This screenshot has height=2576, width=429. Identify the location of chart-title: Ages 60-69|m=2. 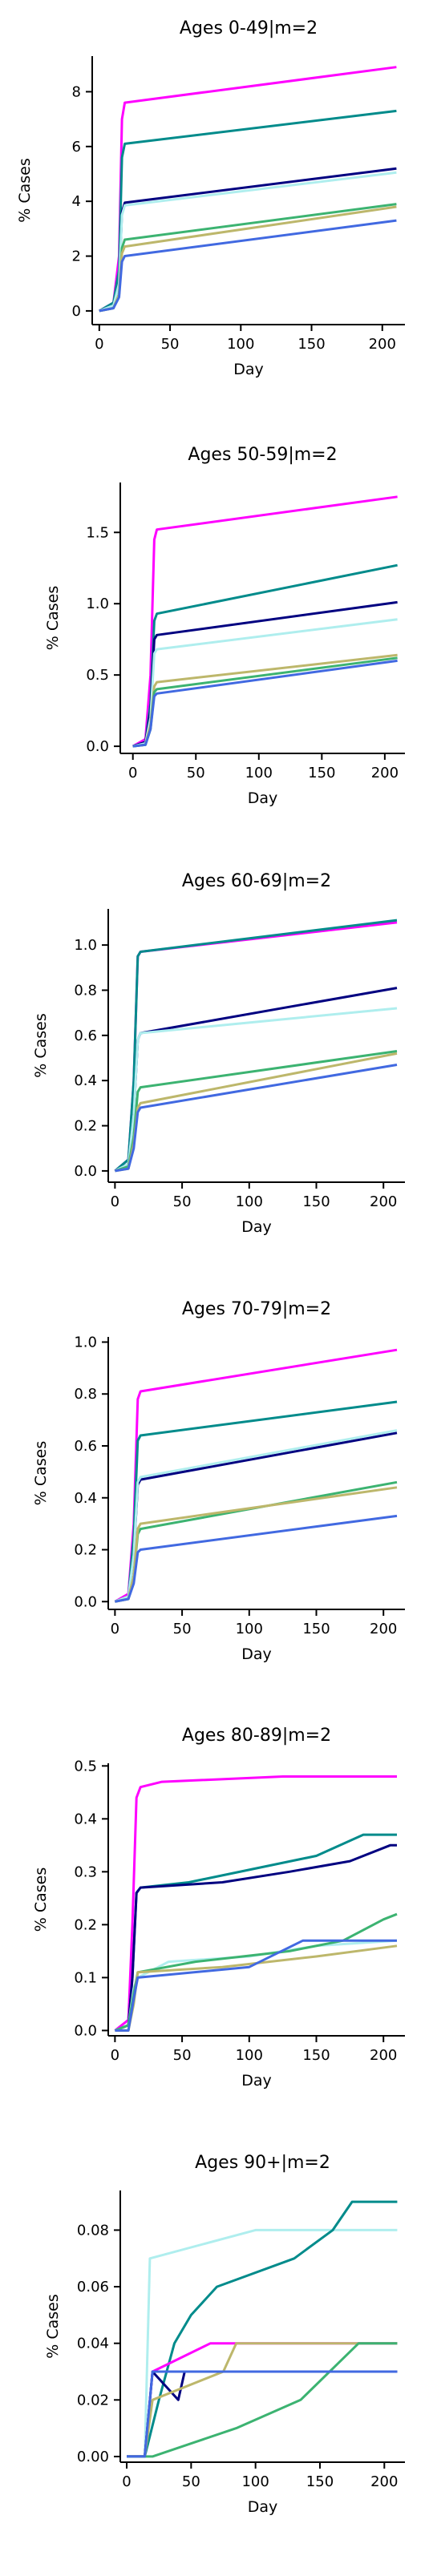
(256, 881).